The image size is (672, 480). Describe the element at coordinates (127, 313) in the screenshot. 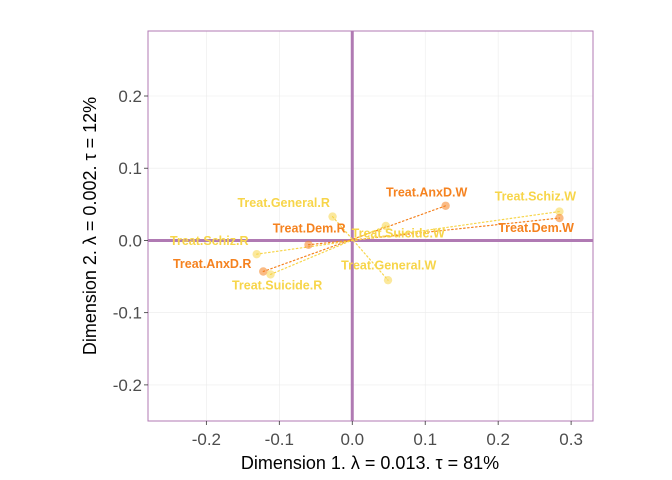

I see `y-tick-label: -0.1` at that location.